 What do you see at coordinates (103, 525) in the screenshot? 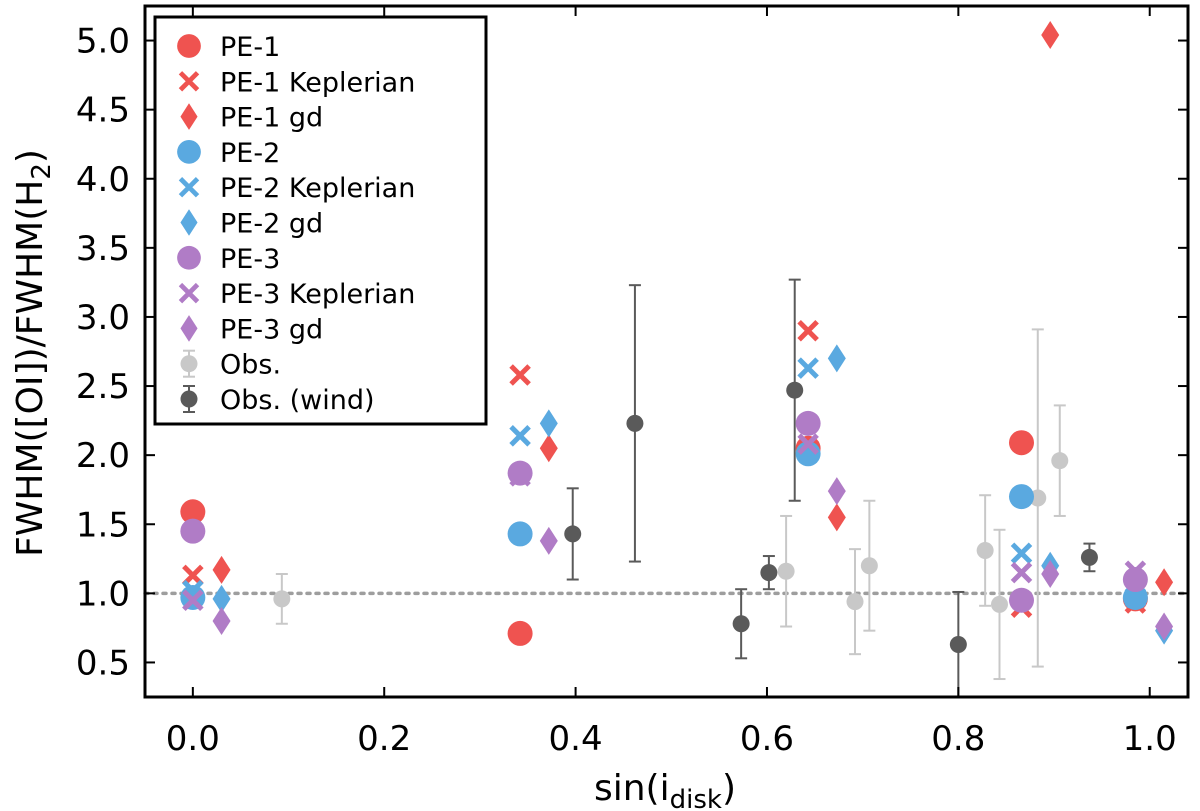
I see `y-tick-label-2: 1.5` at bounding box center [103, 525].